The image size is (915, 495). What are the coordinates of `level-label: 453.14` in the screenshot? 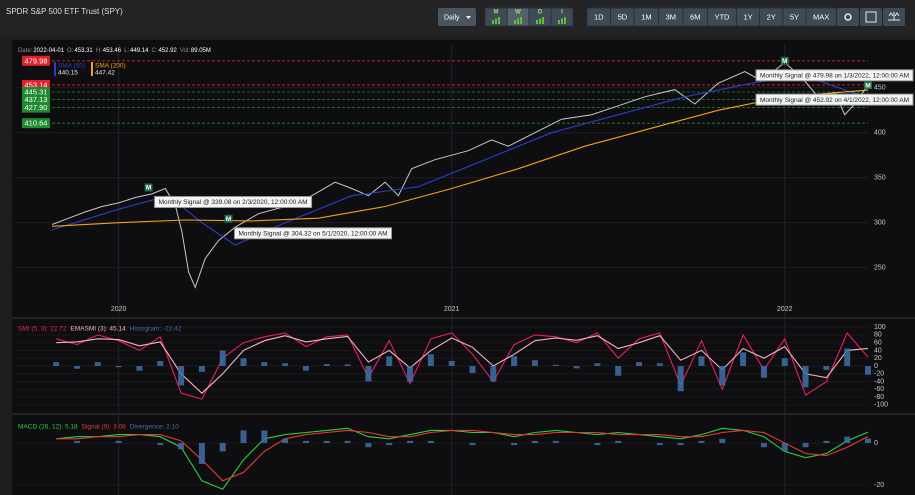 It's located at (36, 84).